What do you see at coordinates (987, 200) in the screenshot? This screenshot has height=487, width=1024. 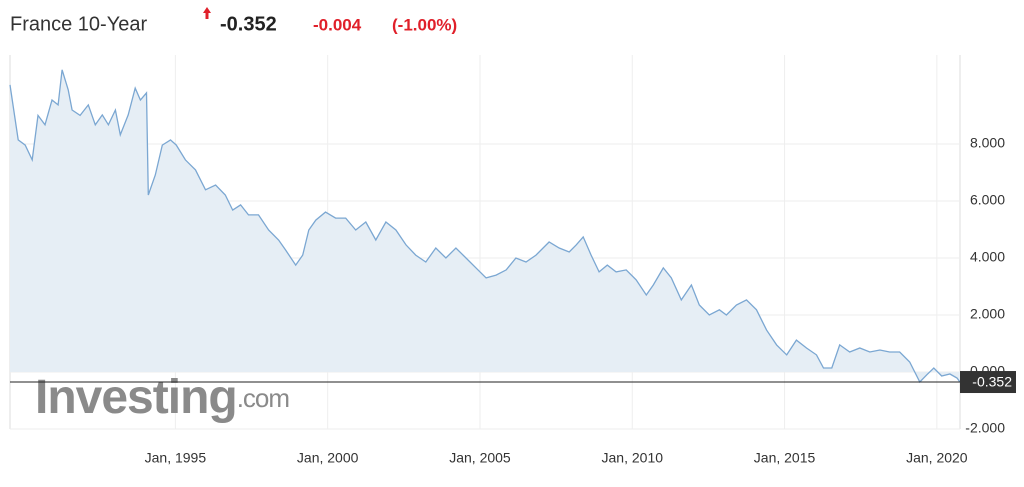 I see `y-tick-label: 6.000` at bounding box center [987, 200].